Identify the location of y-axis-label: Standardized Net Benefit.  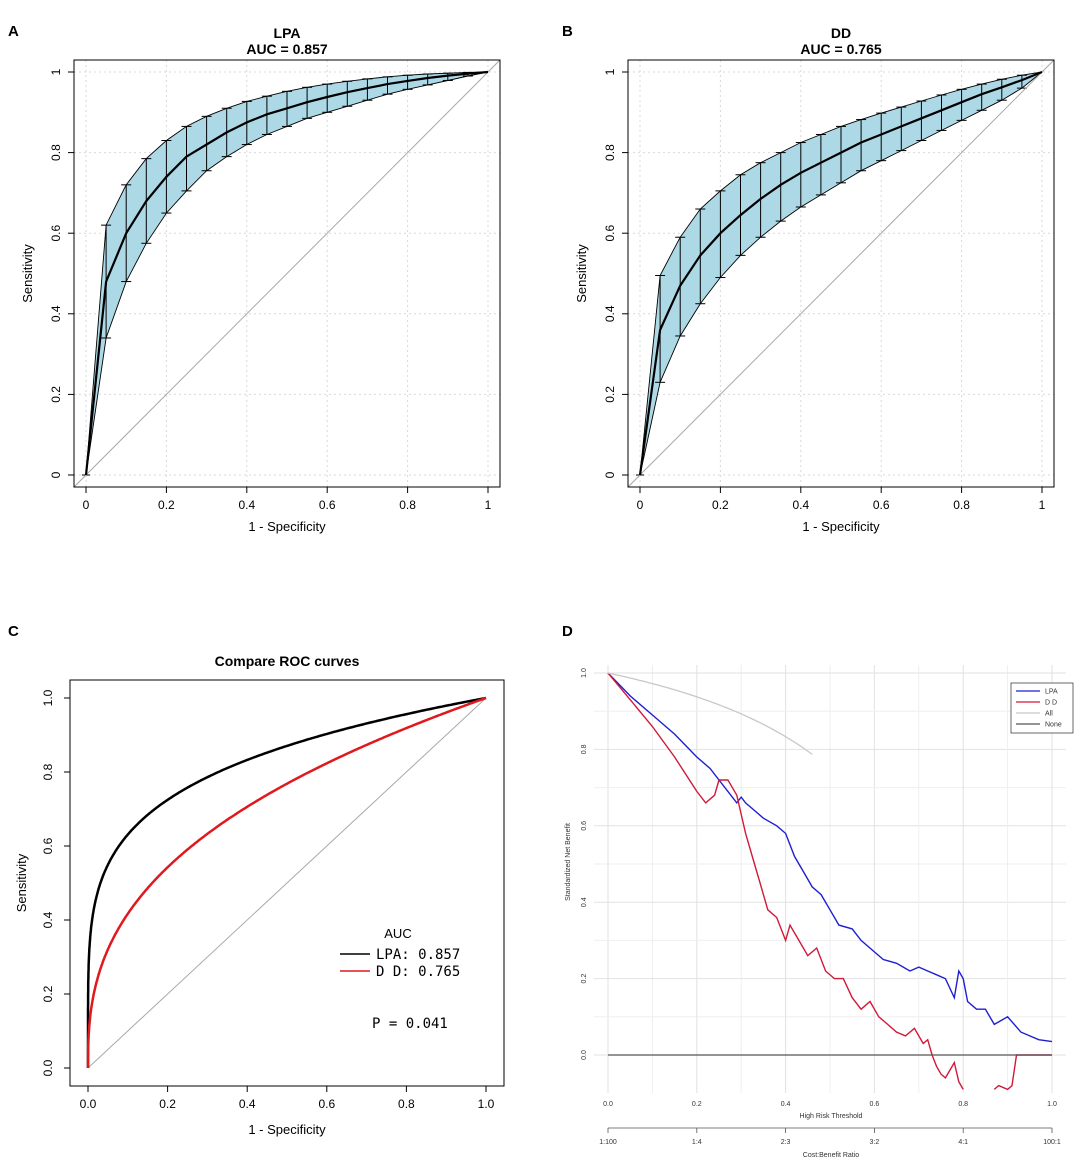
(568, 862).